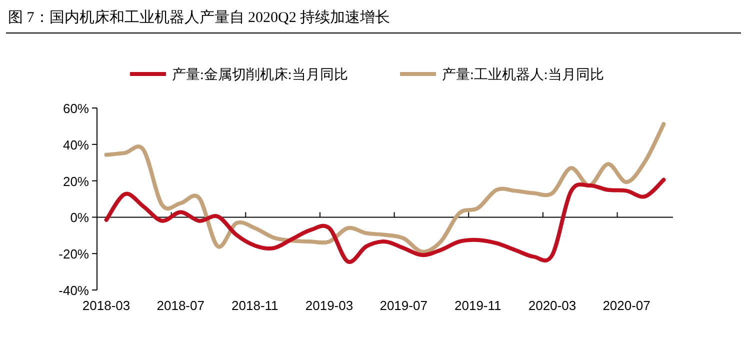 This screenshot has height=359, width=747. What do you see at coordinates (76, 108) in the screenshot?
I see `y-tick-label: 60%` at bounding box center [76, 108].